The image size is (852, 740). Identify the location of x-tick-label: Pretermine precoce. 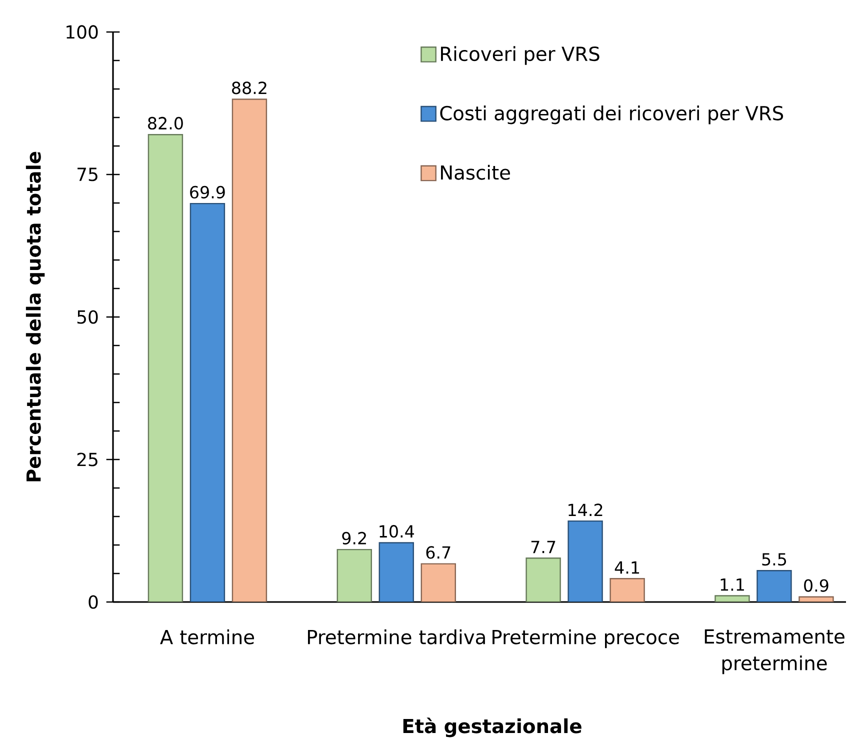
(585, 638).